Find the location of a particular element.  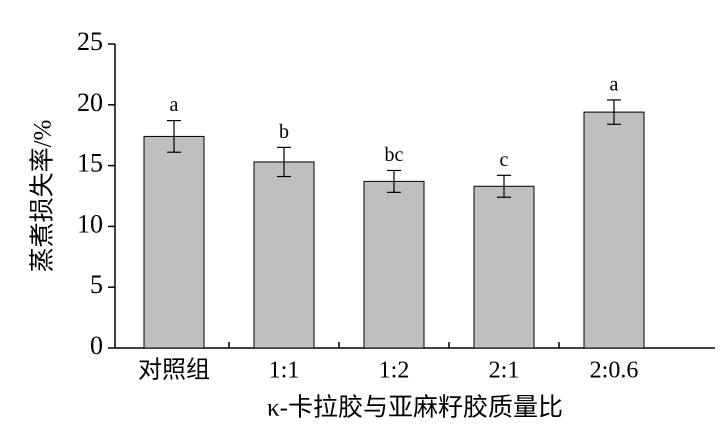

x-tick-label: 1:1 is located at coordinates (284, 371).